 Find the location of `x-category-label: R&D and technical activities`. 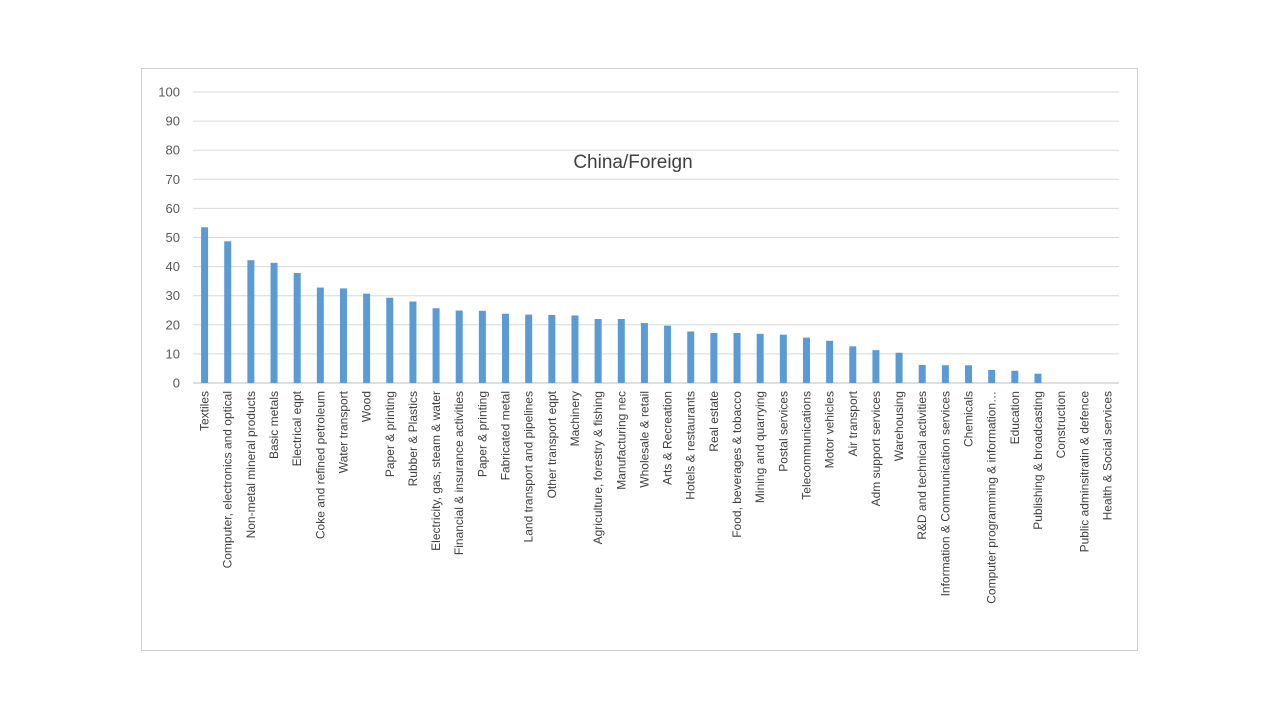

x-category-label: R&D and technical activities is located at coordinates (922, 465).